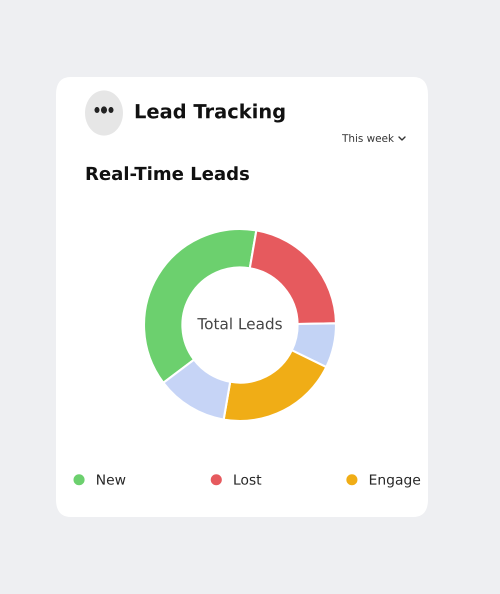  Describe the element at coordinates (111, 479) in the screenshot. I see `legend-label: New` at that location.